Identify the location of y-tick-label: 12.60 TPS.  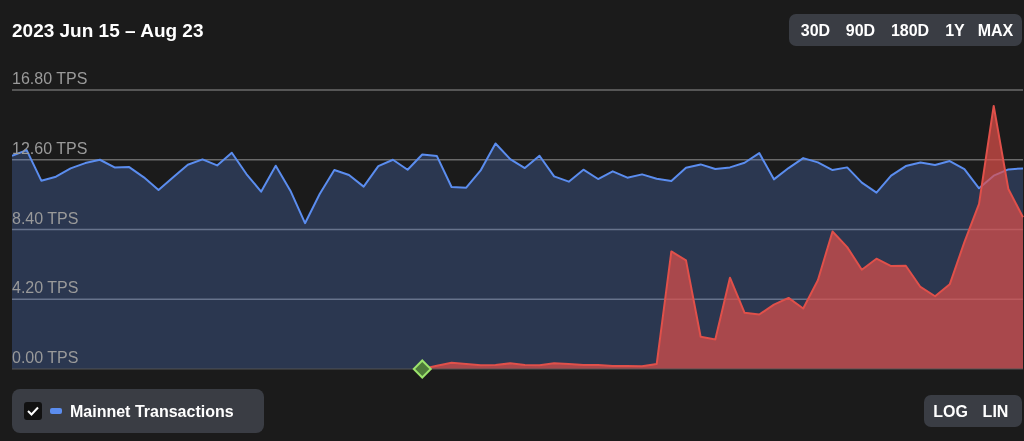
(50, 148).